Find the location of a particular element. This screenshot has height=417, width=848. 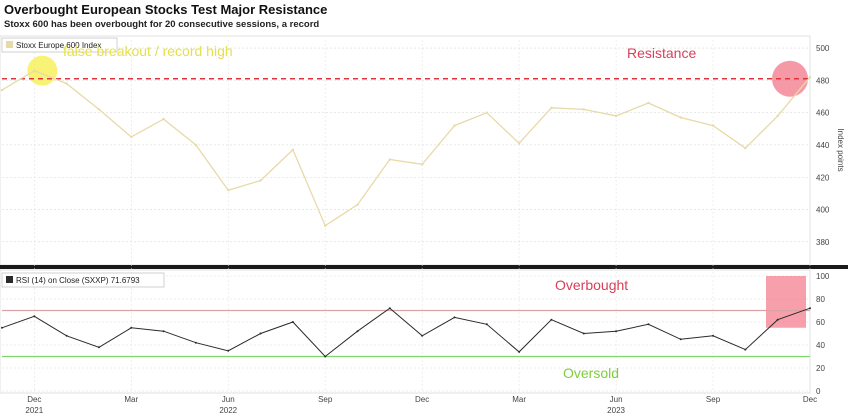

overbought-annotation: Overbought is located at coordinates (591, 285).